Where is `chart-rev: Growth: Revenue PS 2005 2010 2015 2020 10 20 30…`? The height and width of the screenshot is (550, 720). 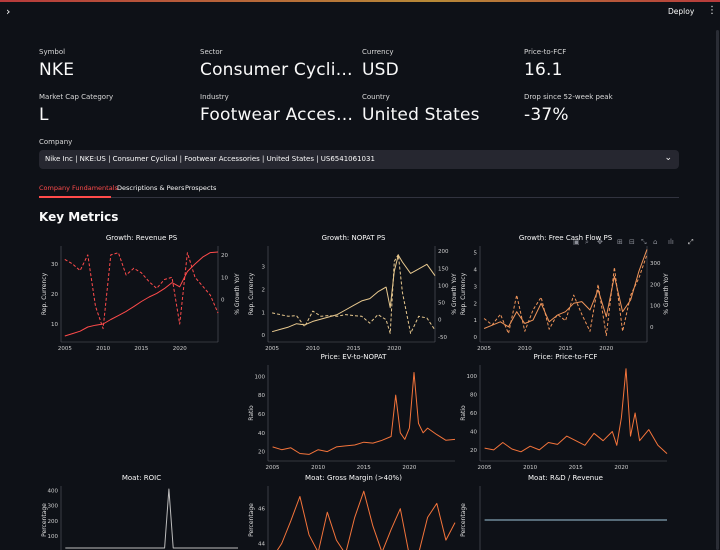 chart-rev: Growth: Revenue PS 2005 2010 2015 2020 10 20 30… is located at coordinates (141, 296).